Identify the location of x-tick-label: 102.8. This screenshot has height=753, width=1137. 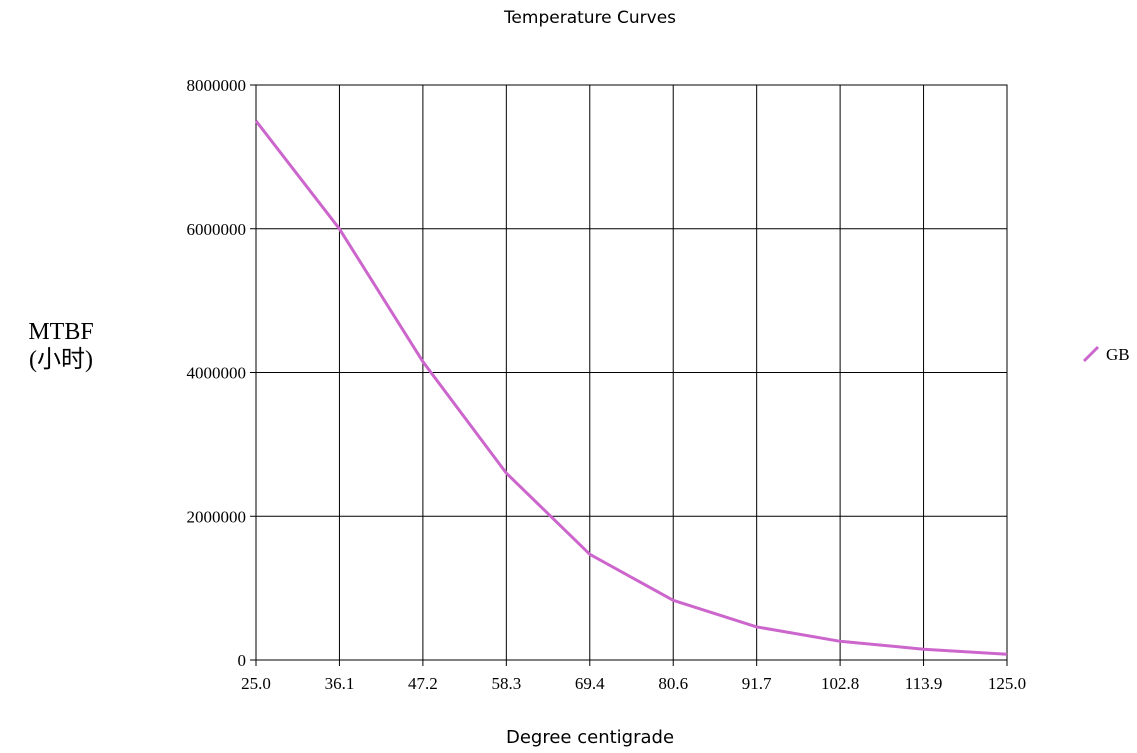
(840, 683).